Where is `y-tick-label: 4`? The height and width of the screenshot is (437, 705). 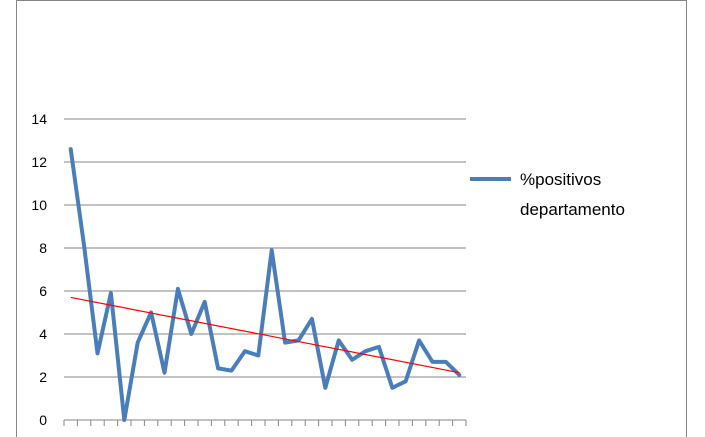
y-tick-label: 4 is located at coordinates (43, 334).